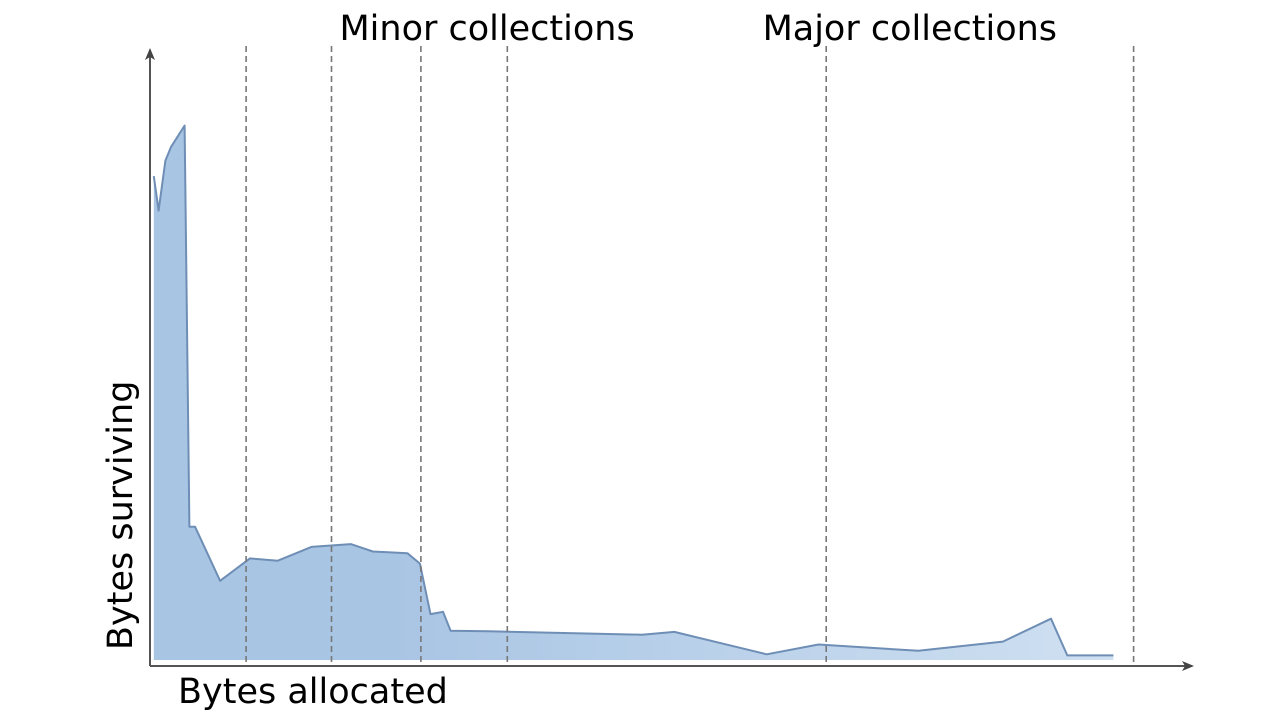 The width and height of the screenshot is (1280, 720). What do you see at coordinates (486, 29) in the screenshot?
I see `minor-collections-label: Minor collections` at bounding box center [486, 29].